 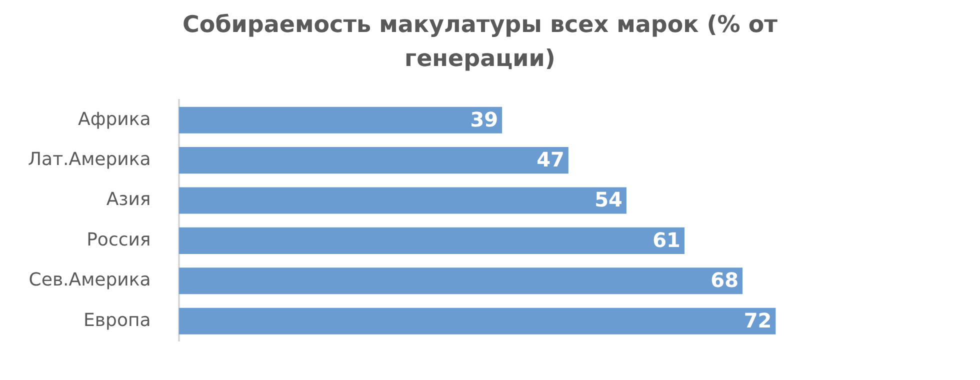 What do you see at coordinates (117, 320) in the screenshot?
I see `y-tick-label: Европа` at bounding box center [117, 320].